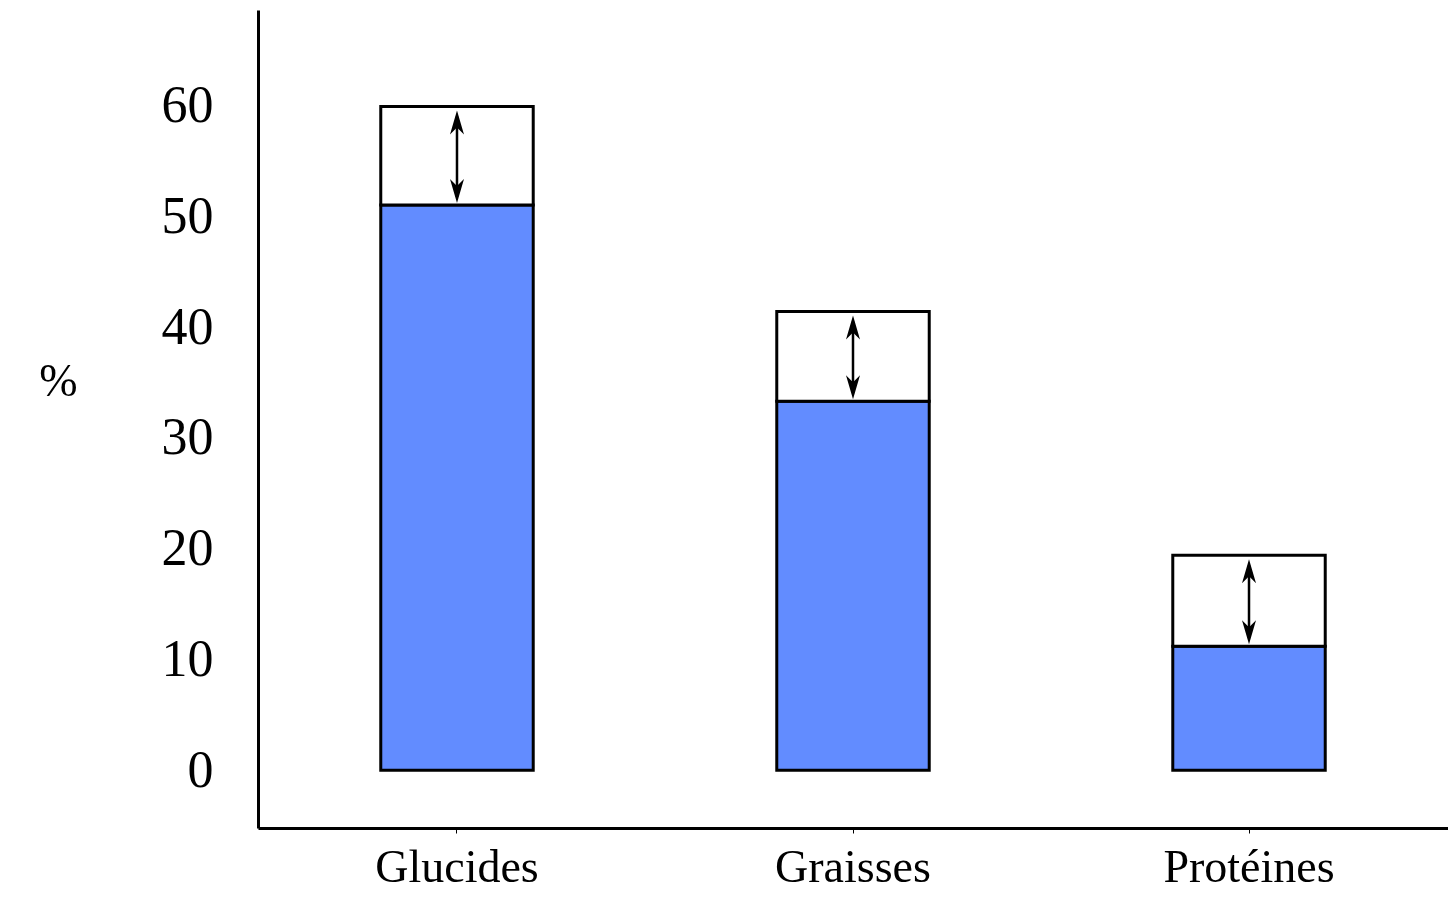 The width and height of the screenshot is (1448, 910). Describe the element at coordinates (187, 104) in the screenshot. I see `y-tick-label: 60` at that location.